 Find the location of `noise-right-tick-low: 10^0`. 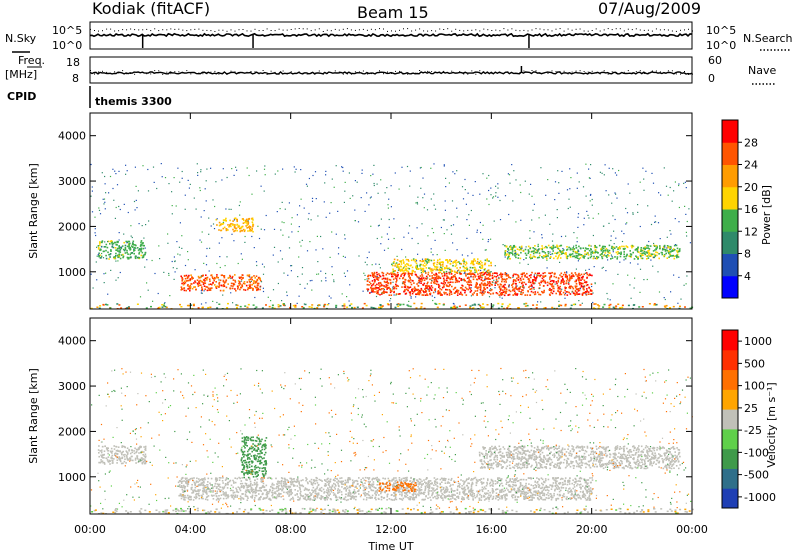

noise-right-tick-low: 10^0 is located at coordinates (721, 45).